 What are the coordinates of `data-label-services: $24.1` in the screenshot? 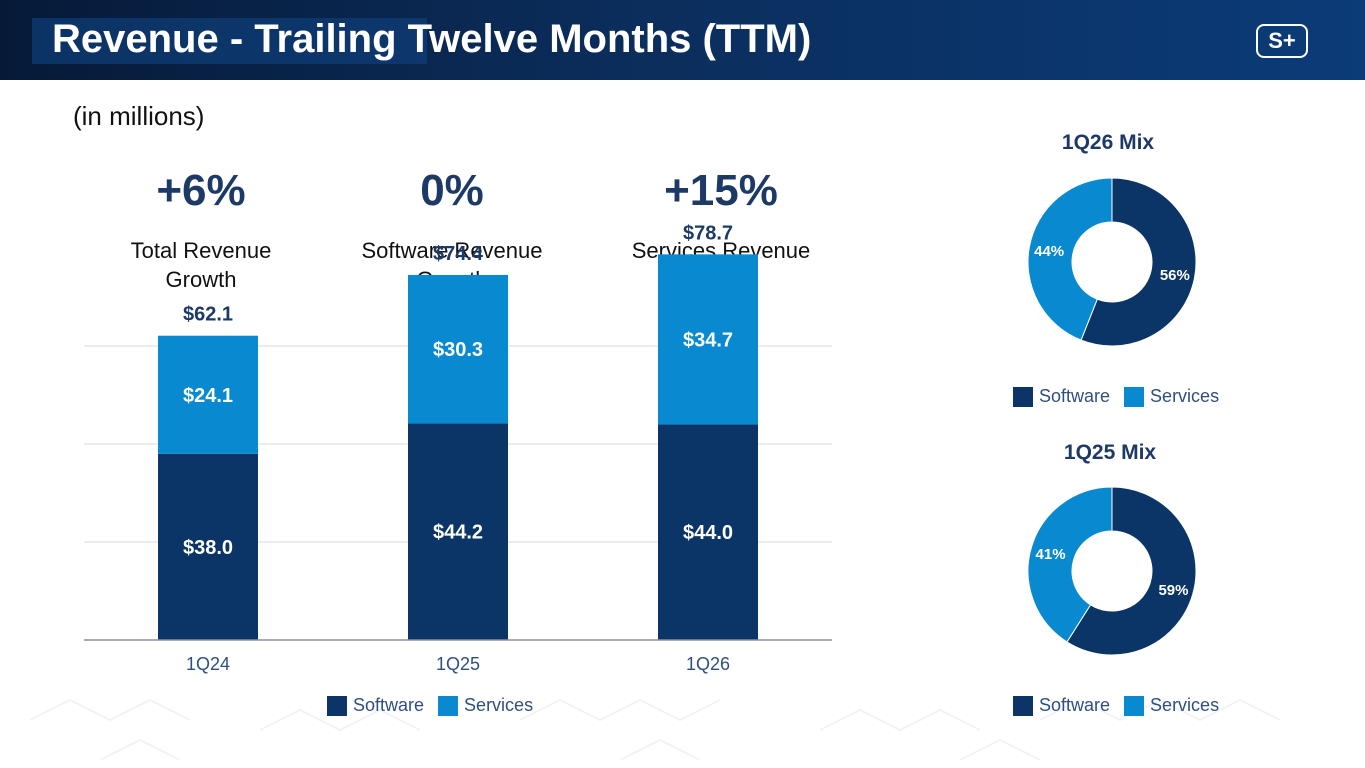 It's located at (208, 396).